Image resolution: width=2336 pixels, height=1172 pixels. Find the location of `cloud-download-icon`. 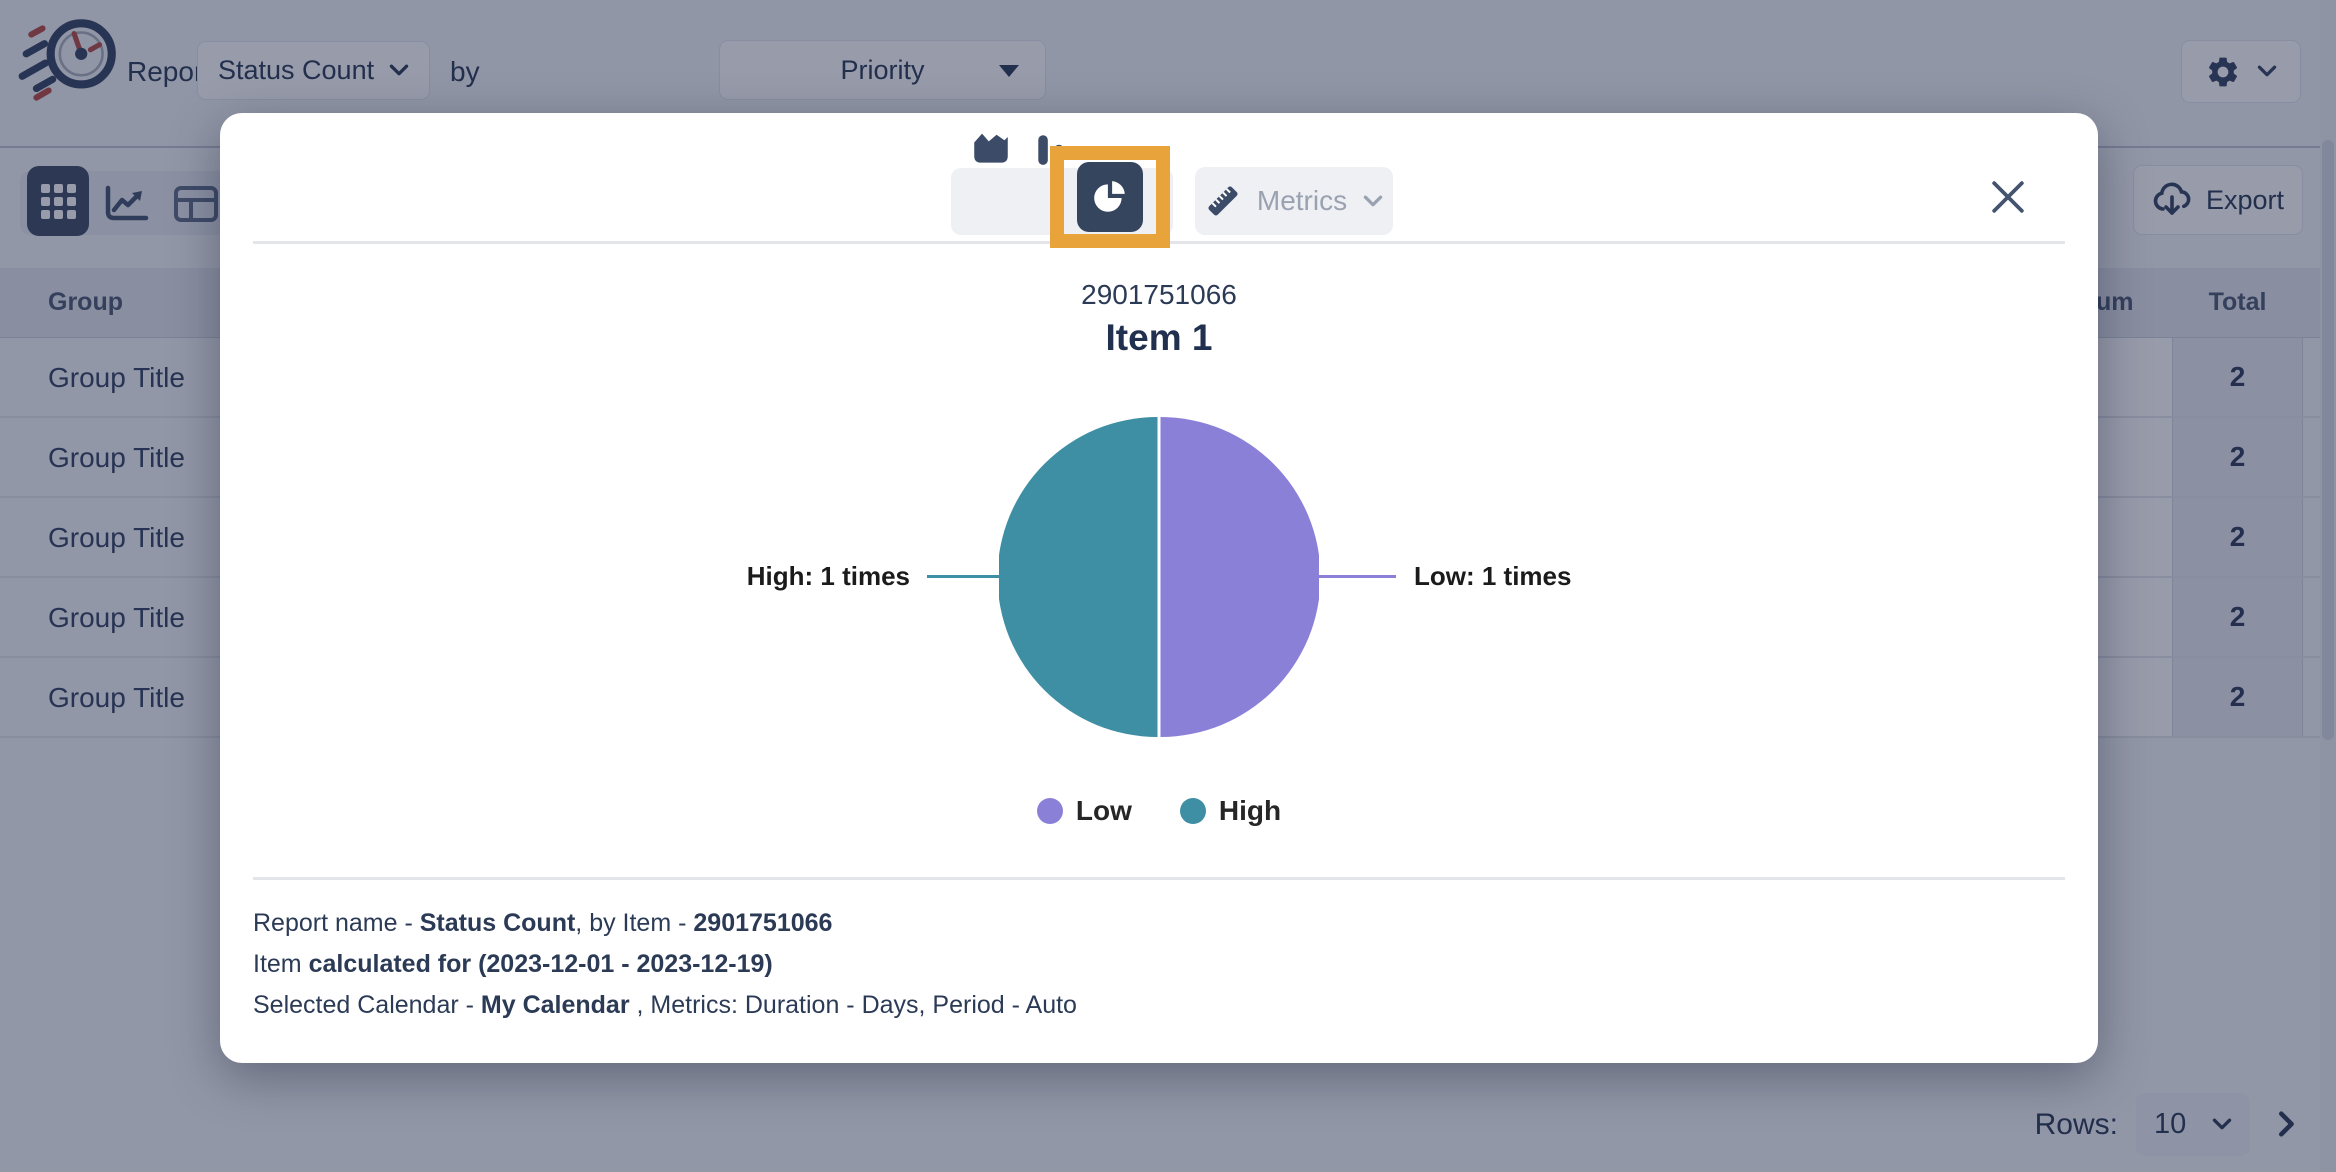

cloud-download-icon is located at coordinates (2172, 198).